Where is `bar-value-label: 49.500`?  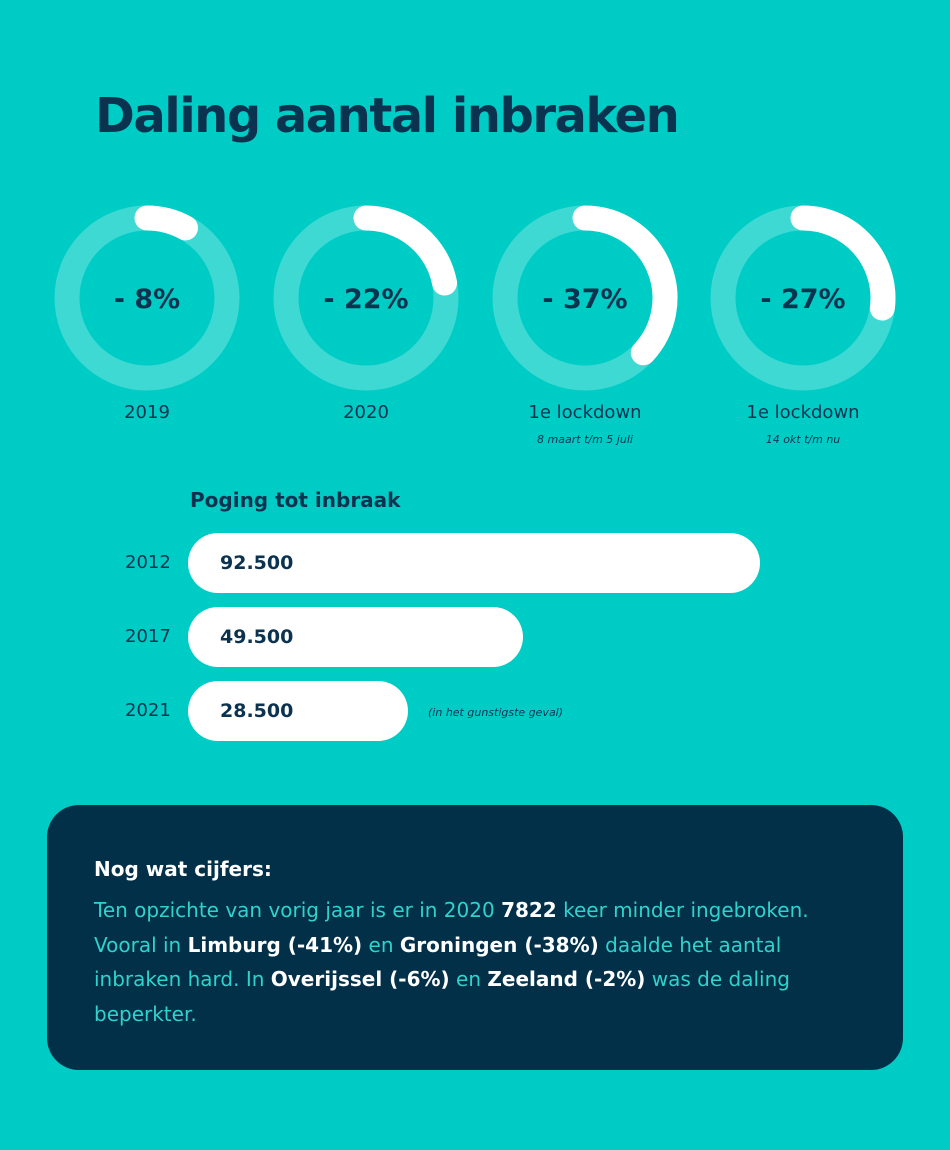
bar-value-label: 49.500 is located at coordinates (257, 637).